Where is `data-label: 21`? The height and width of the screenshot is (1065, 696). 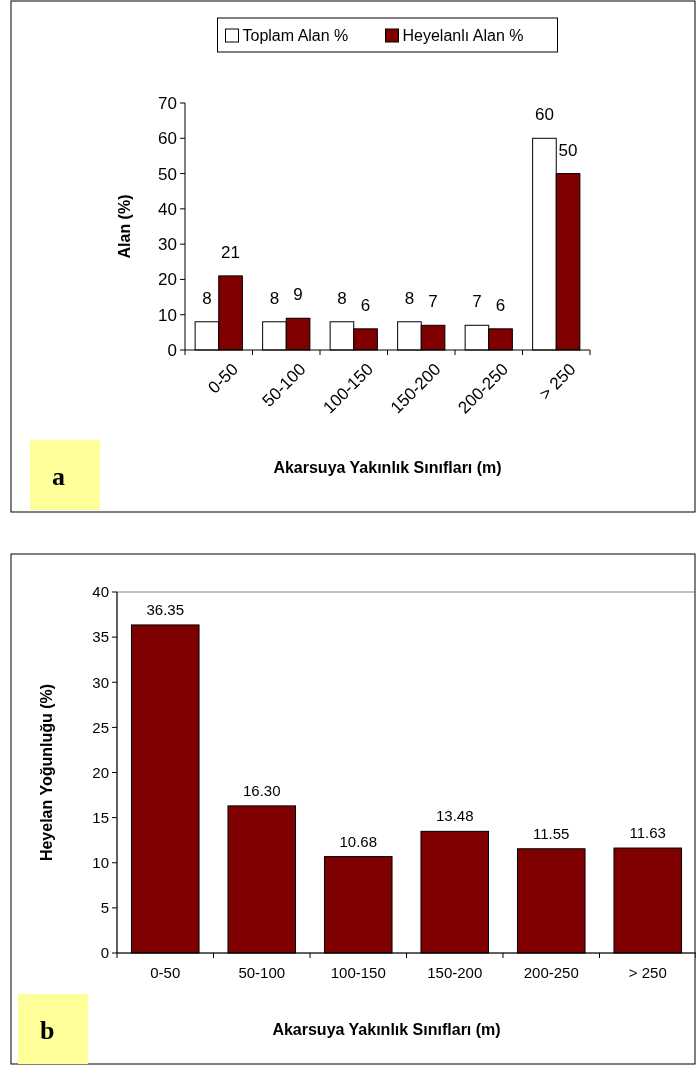
data-label: 21 is located at coordinates (231, 252).